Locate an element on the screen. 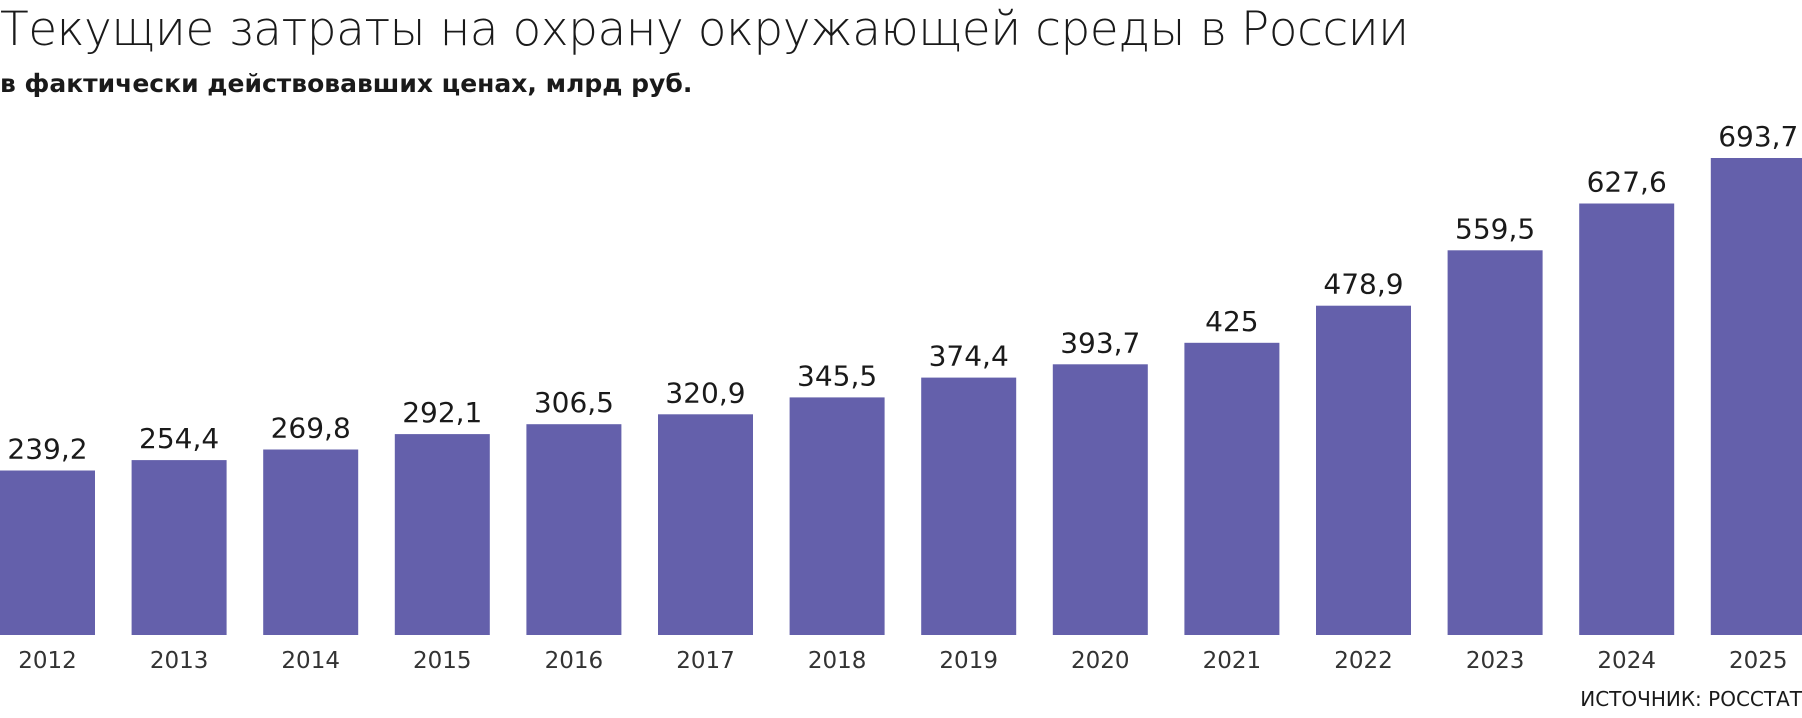 The image size is (1802, 718). bar-2018 is located at coordinates (837, 516).